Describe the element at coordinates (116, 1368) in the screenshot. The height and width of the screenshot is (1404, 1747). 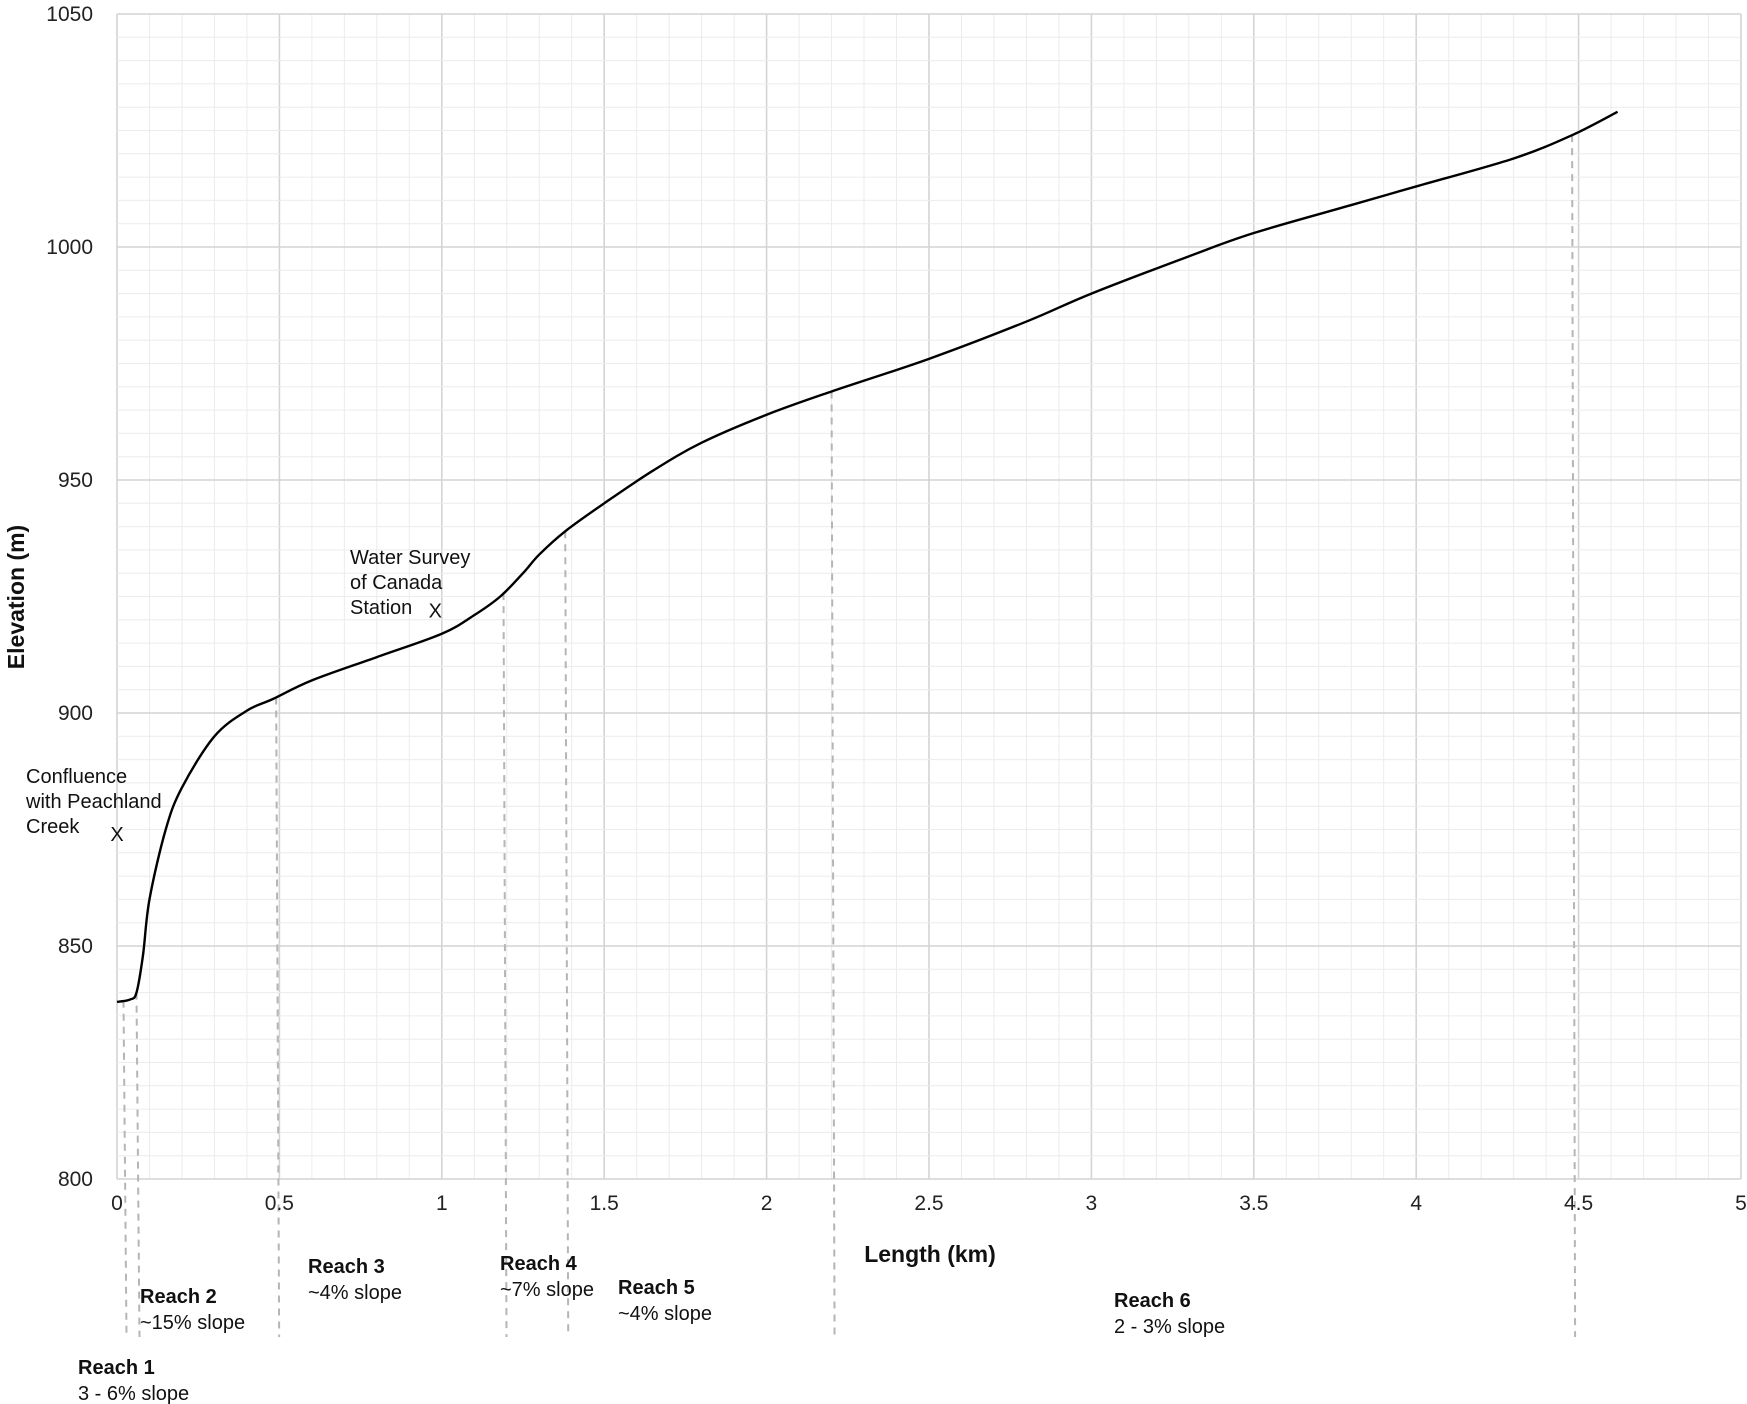
I see `reach-name-label: Reach 1` at that location.